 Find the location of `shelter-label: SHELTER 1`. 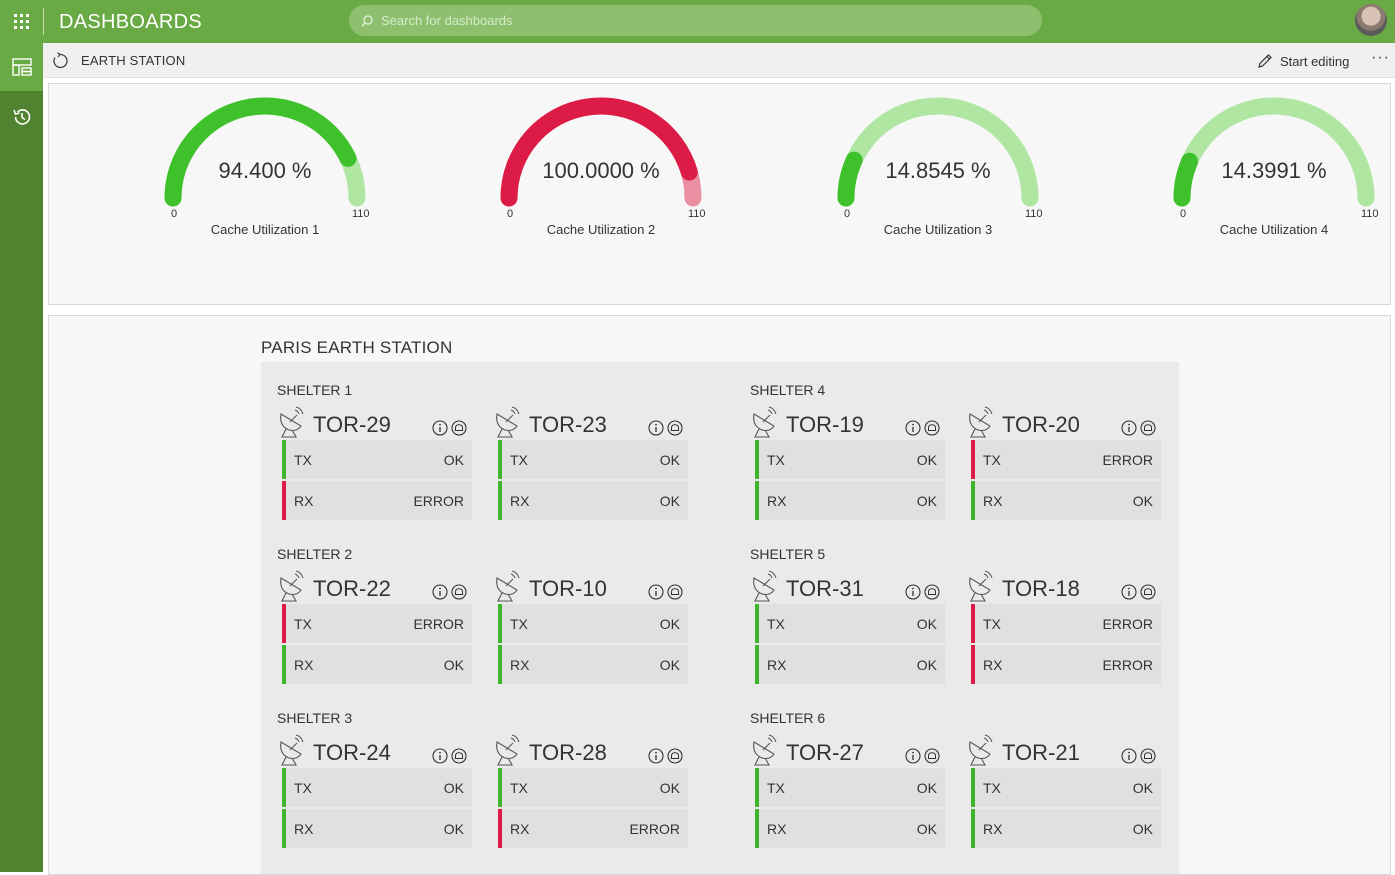

shelter-label: SHELTER 1 is located at coordinates (315, 390).